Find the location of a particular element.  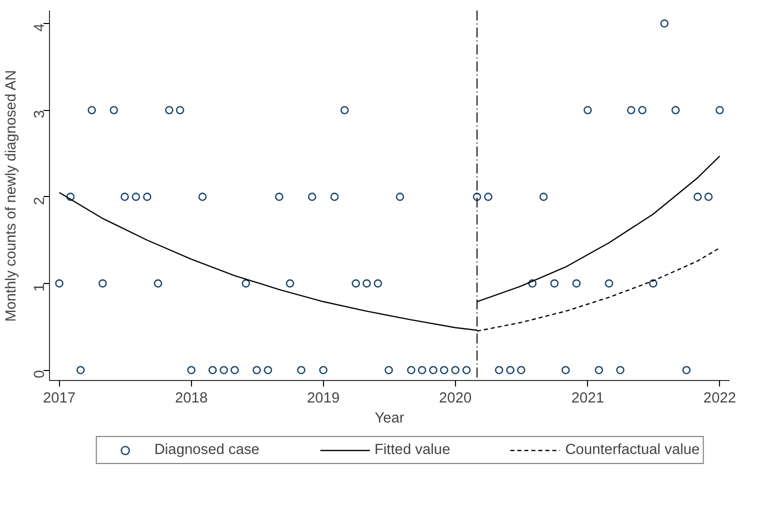

x-tick-label: 2018 is located at coordinates (191, 398).